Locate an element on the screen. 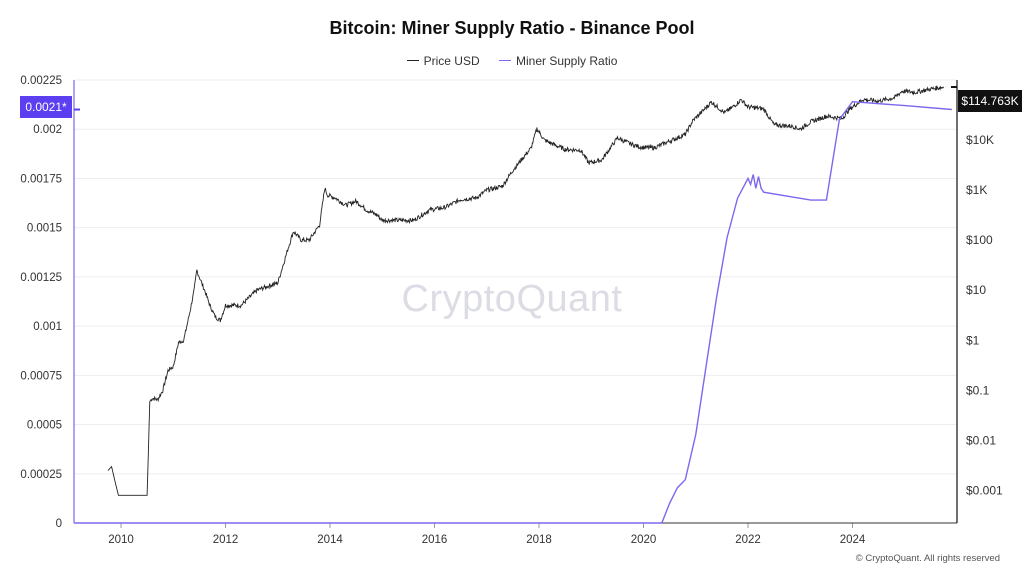 The width and height of the screenshot is (1024, 576). y-left-tick-label: 0 is located at coordinates (59, 524).